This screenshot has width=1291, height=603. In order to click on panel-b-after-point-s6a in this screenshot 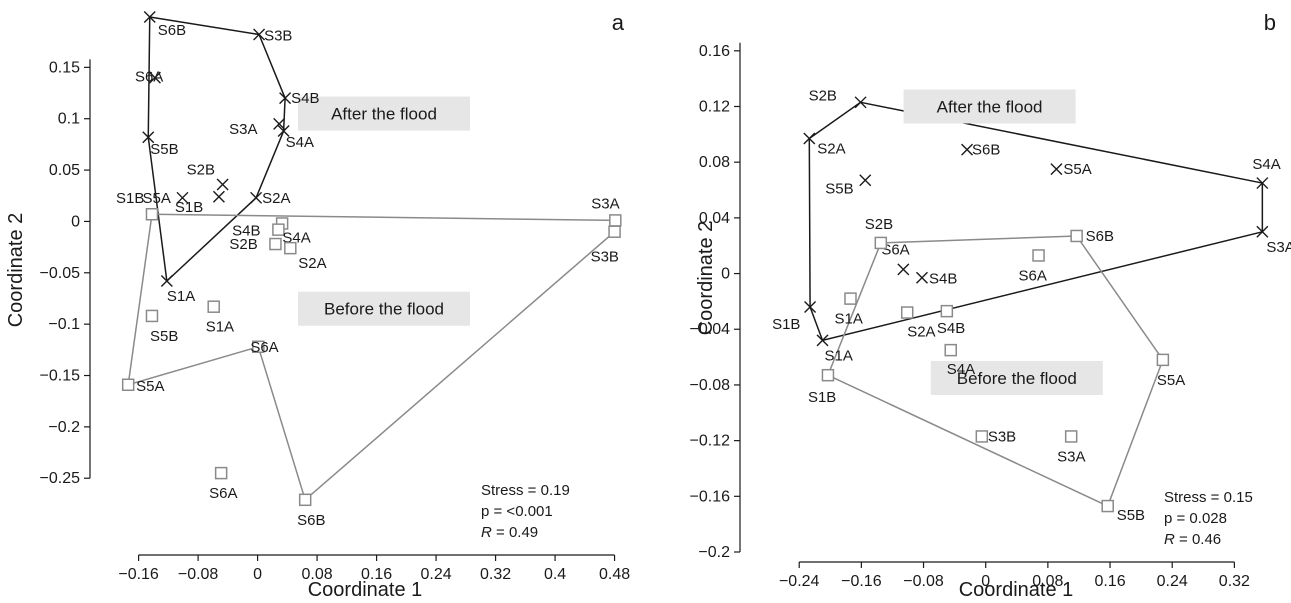, I will do `click(903, 269)`.